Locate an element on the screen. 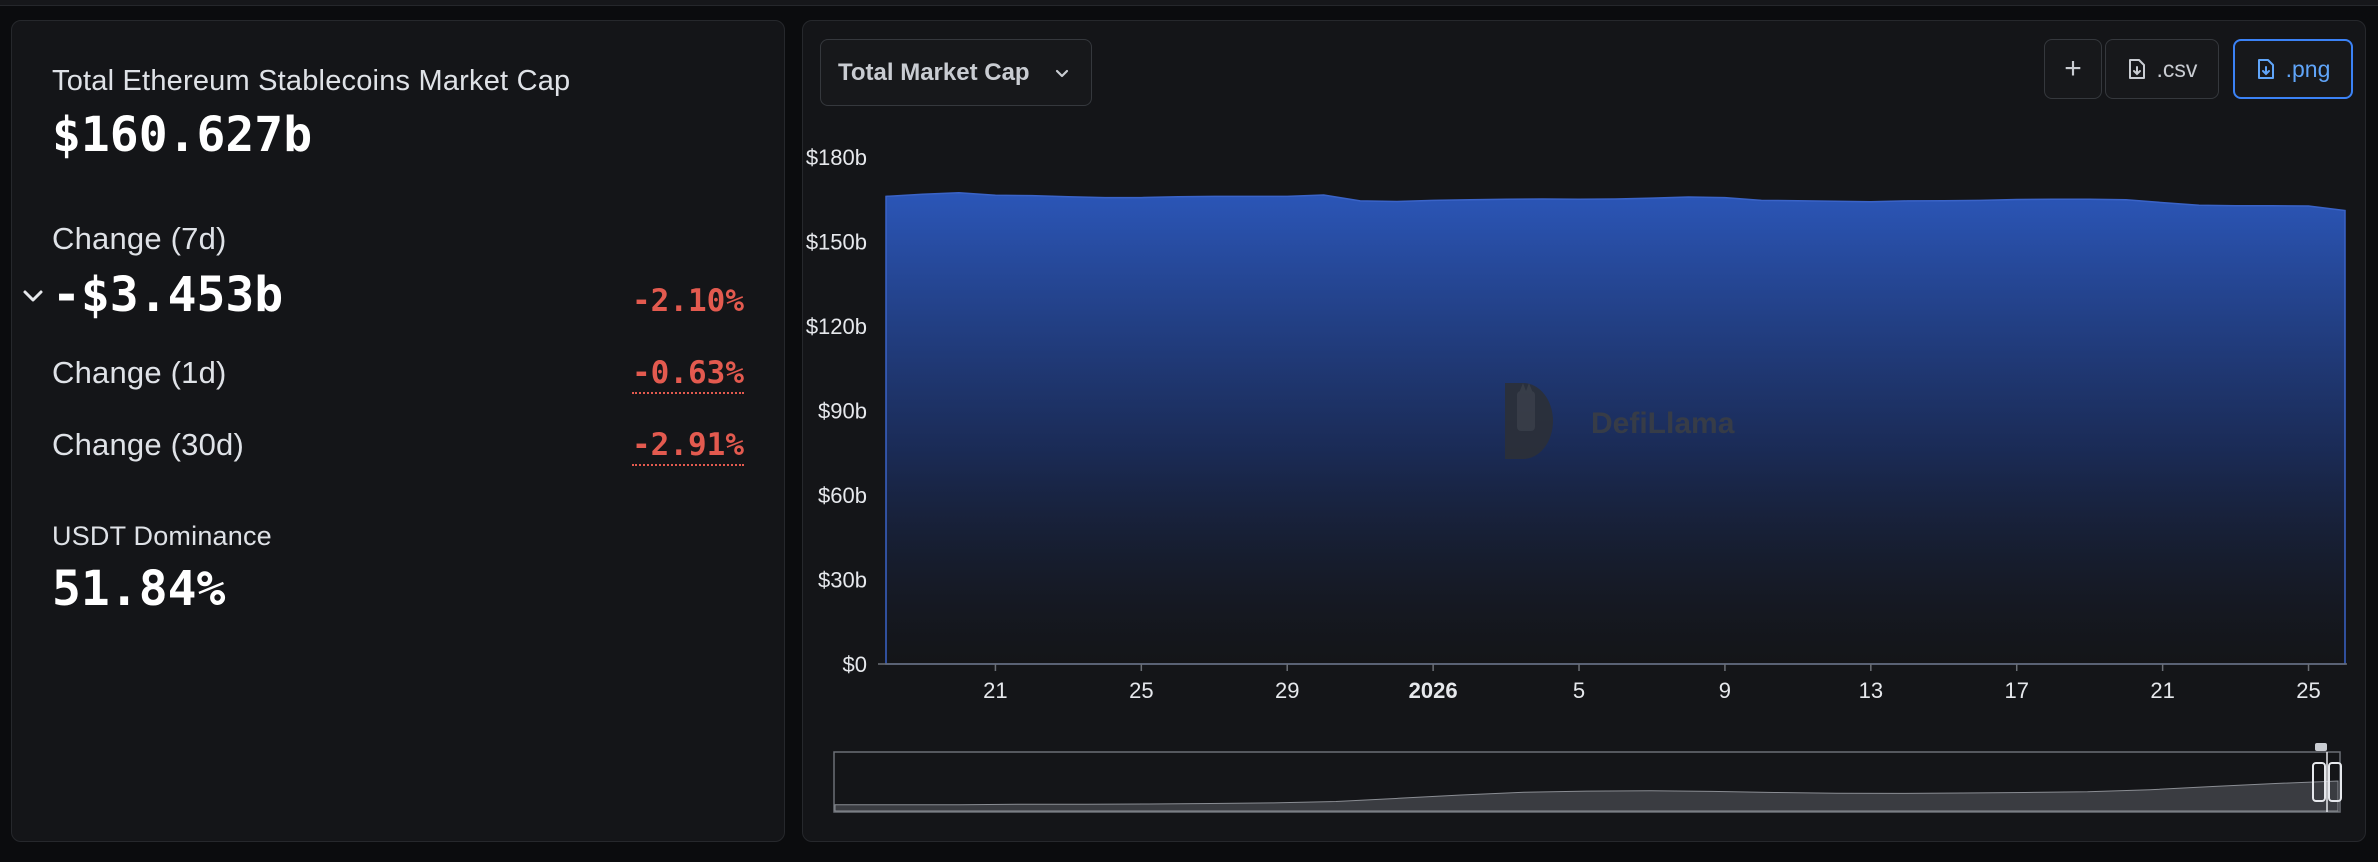 The image size is (2378, 862). x-tick-label: 2026 is located at coordinates (1433, 690).